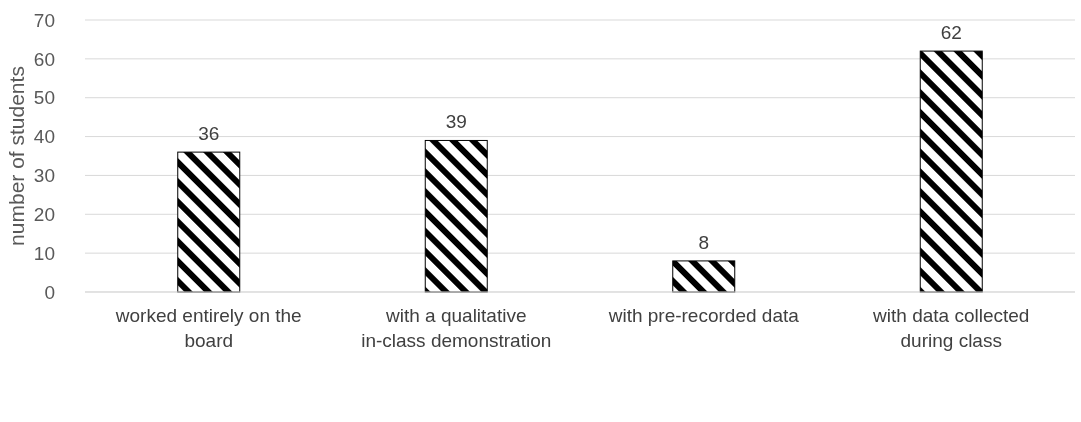  I want to click on data-label: 39, so click(456, 122).